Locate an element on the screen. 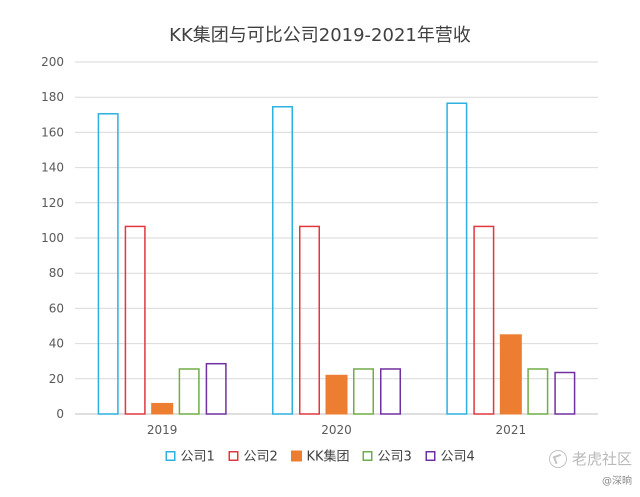  y-tick-label-4: 80 is located at coordinates (56, 273).